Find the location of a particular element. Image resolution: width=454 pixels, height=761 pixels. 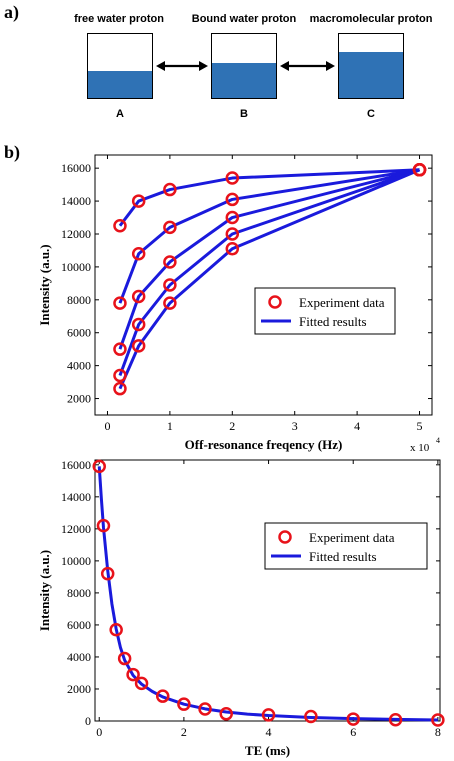

pool-b-name: Bound water proton is located at coordinates (244, 19).